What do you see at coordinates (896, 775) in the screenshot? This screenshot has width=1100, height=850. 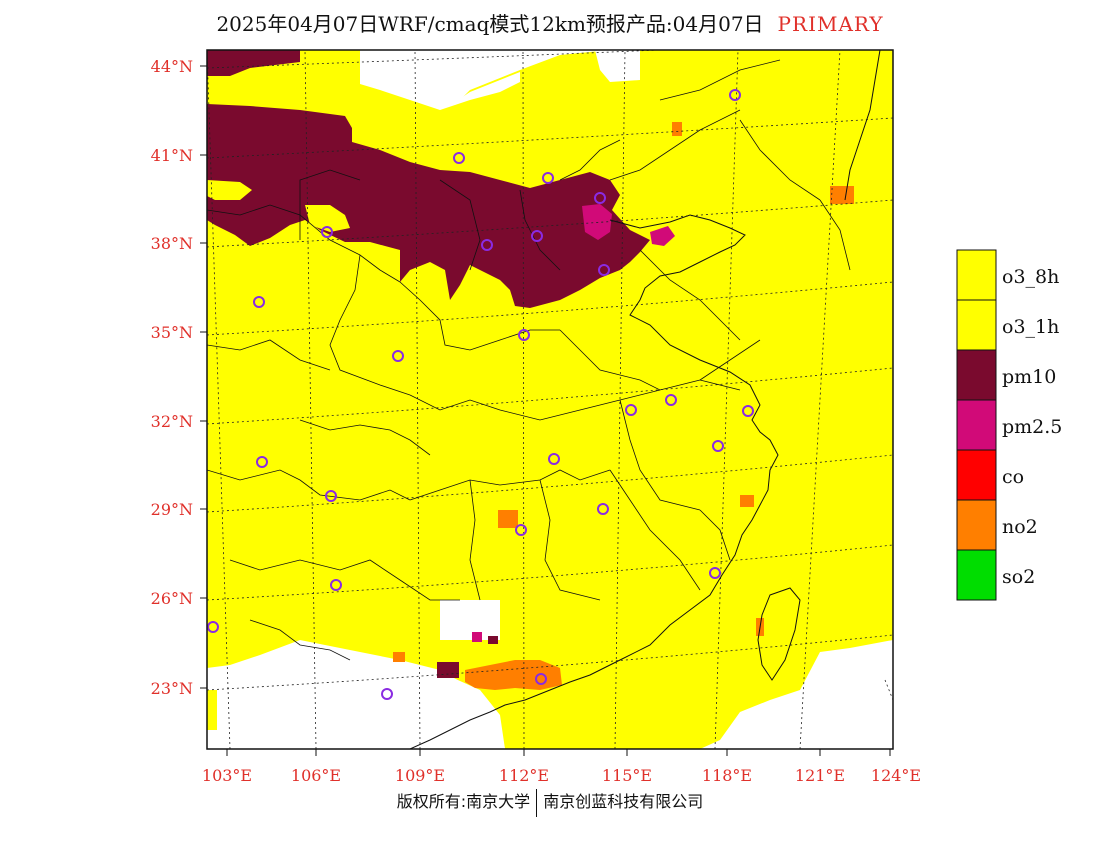 I see `lon-label: 124°E` at bounding box center [896, 775].